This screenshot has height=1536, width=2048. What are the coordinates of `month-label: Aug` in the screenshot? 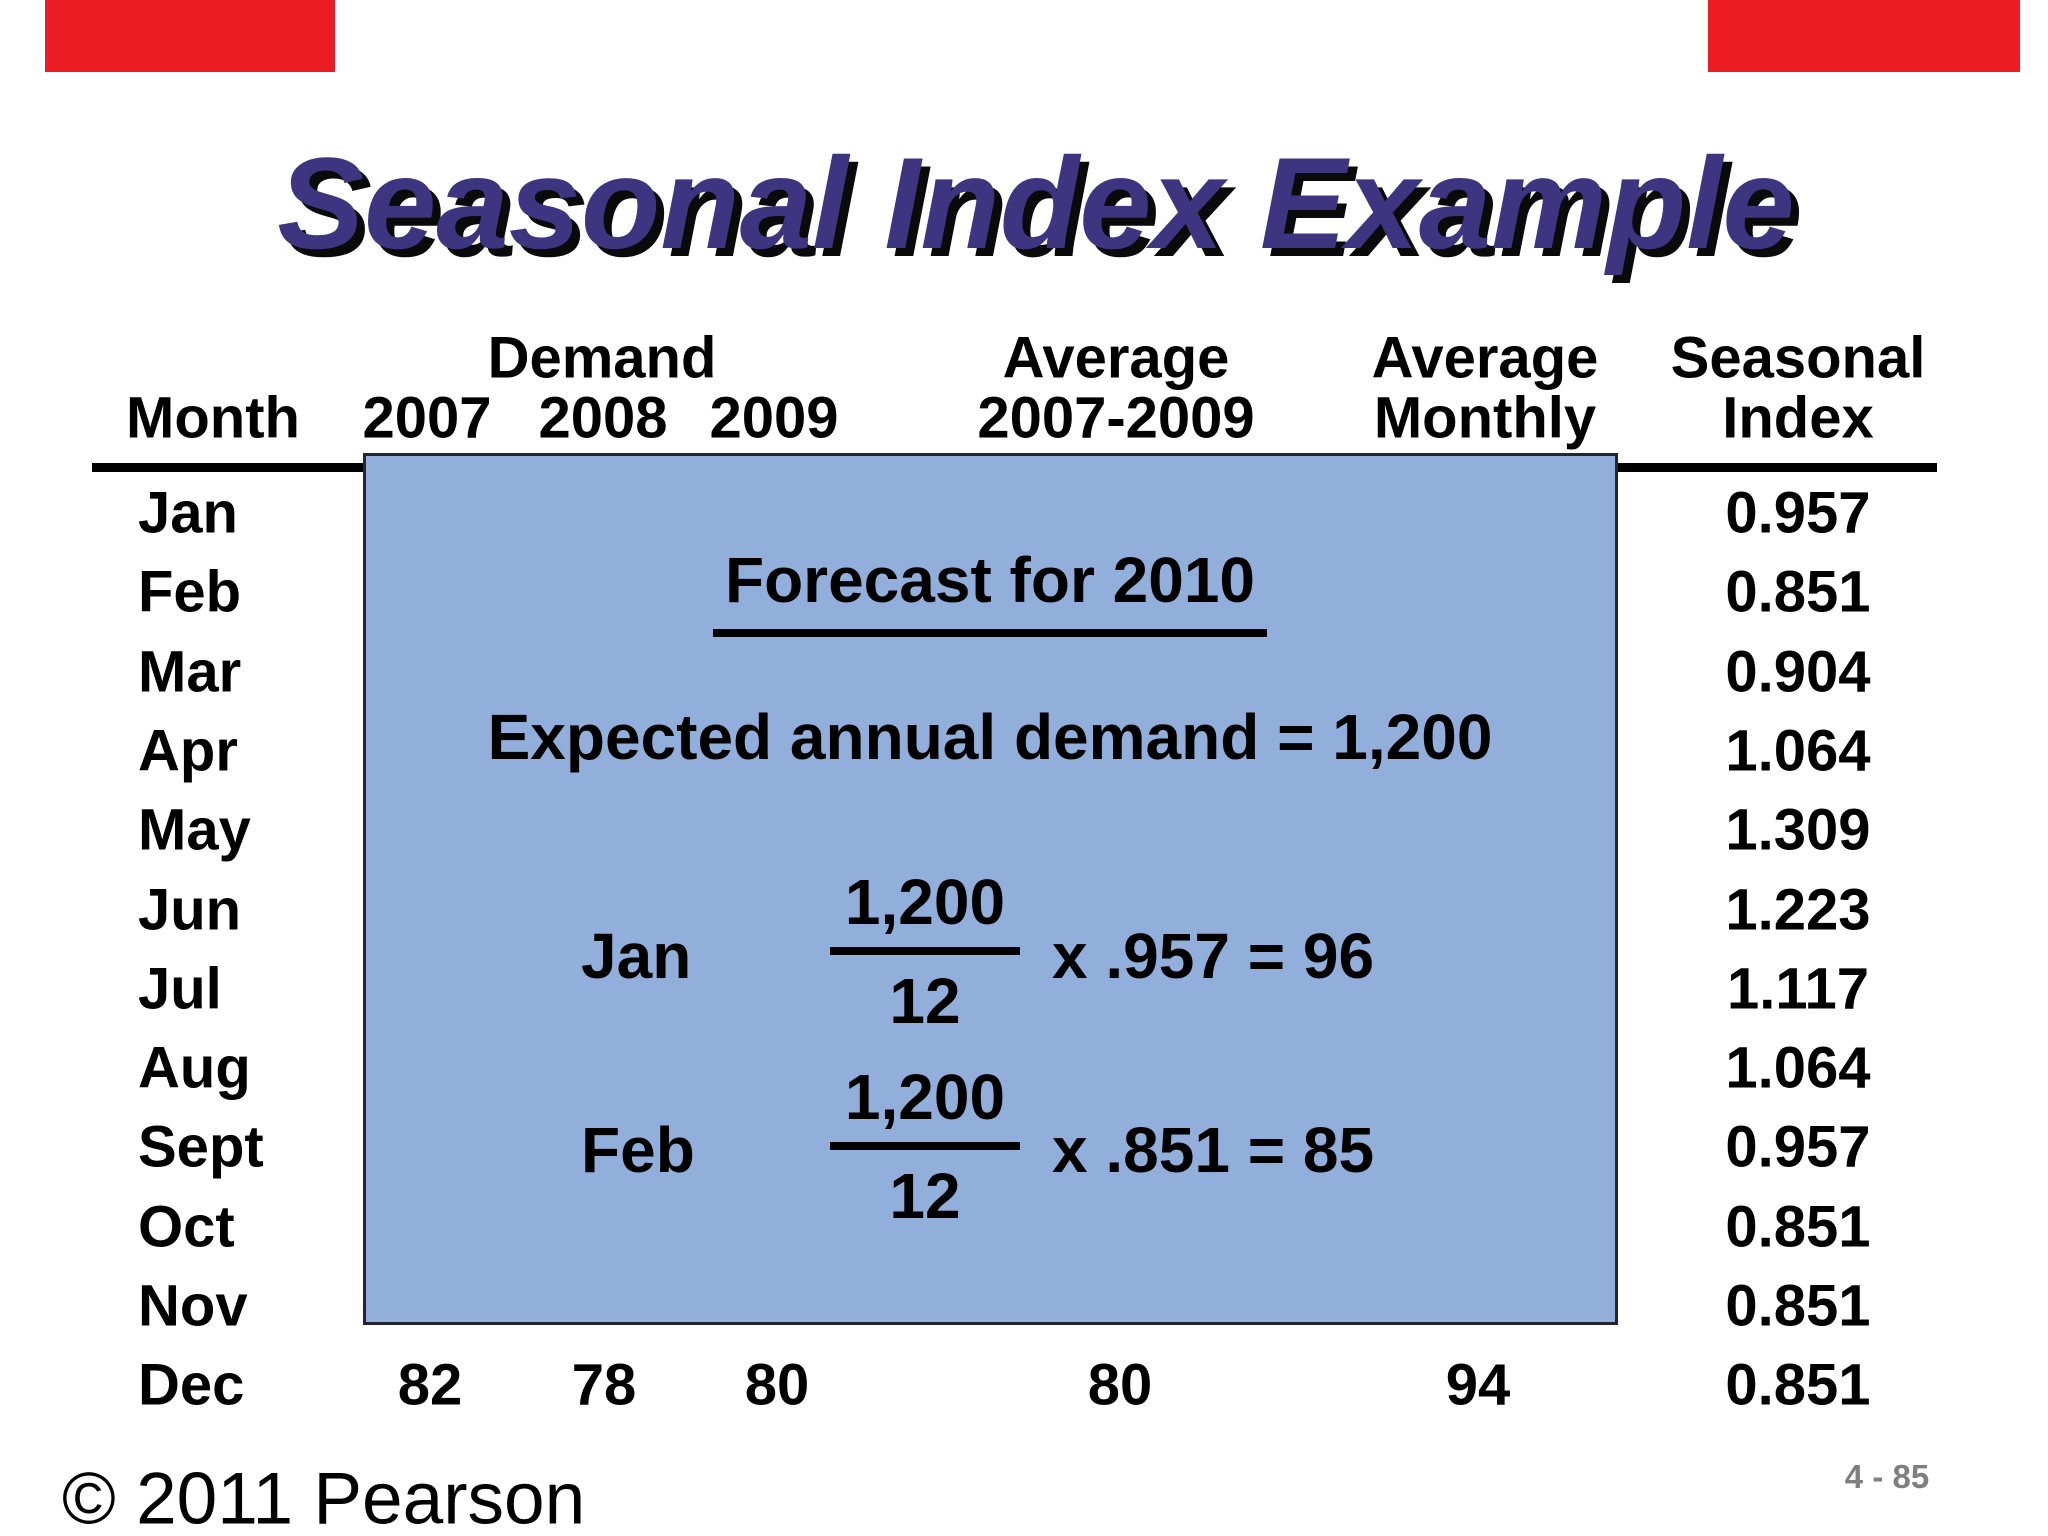 It's located at (194, 1068).